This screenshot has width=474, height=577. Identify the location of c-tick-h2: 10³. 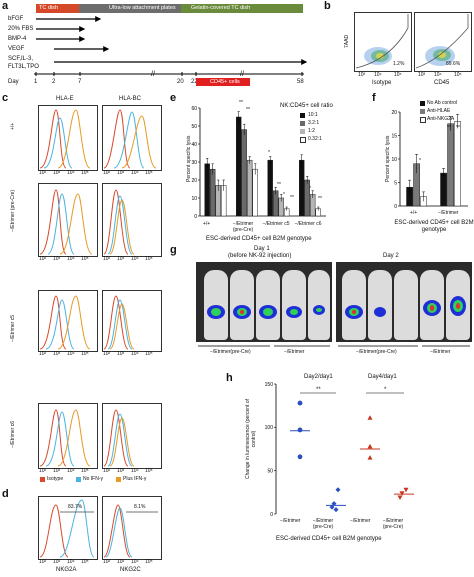
(121, 471).